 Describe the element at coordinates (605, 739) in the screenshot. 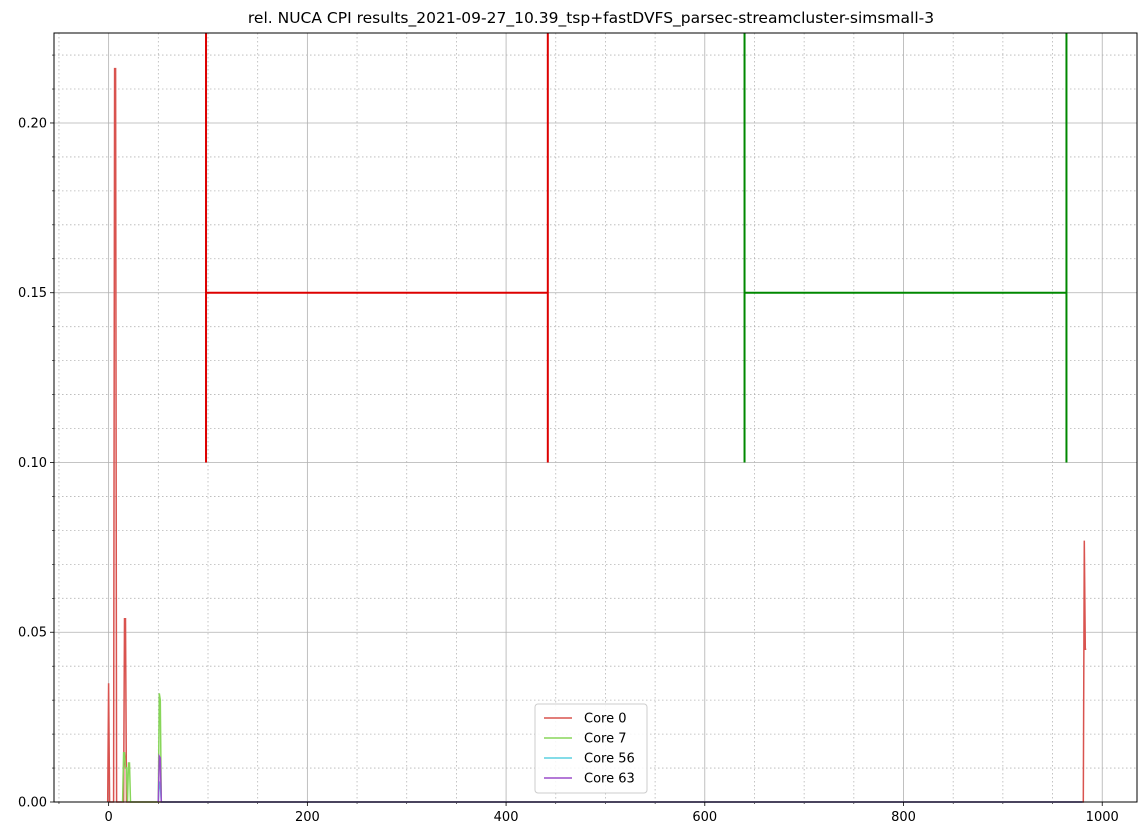

I see `legend-label-core-7: Core 7` at that location.